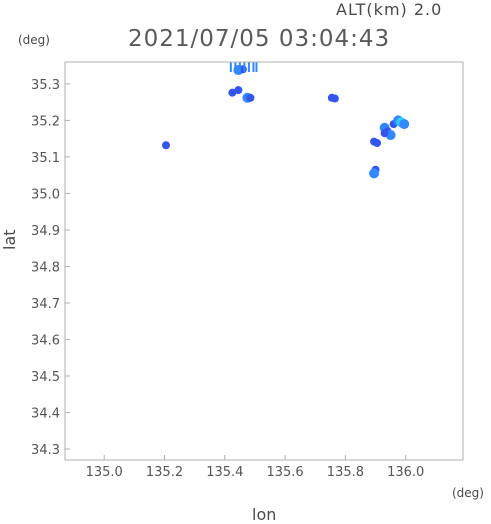  What do you see at coordinates (45, 341) in the screenshot?
I see `y-tick-label: 34.6` at bounding box center [45, 341].